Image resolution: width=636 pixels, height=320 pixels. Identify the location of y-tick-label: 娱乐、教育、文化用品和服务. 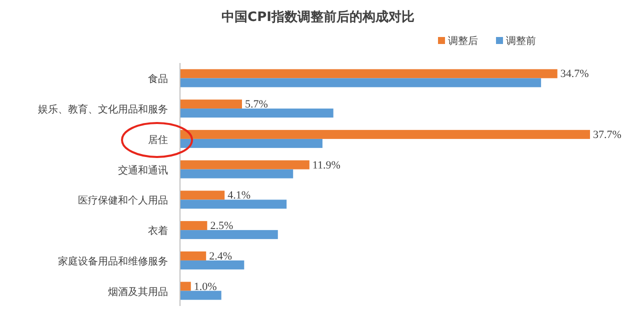
(103, 110).